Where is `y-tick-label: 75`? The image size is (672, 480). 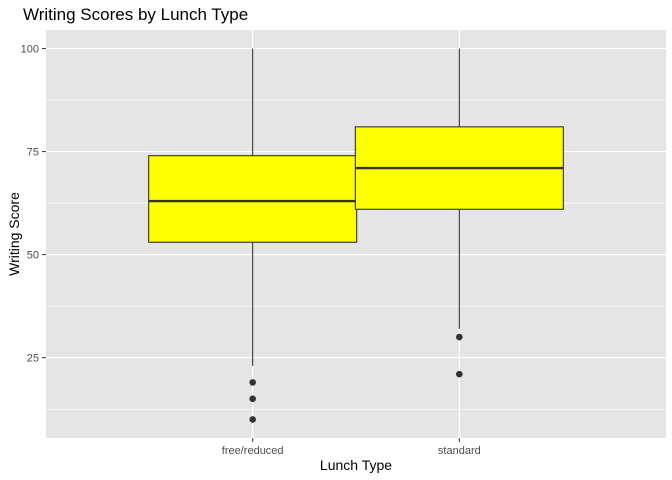
y-tick-label: 75 is located at coordinates (33, 153).